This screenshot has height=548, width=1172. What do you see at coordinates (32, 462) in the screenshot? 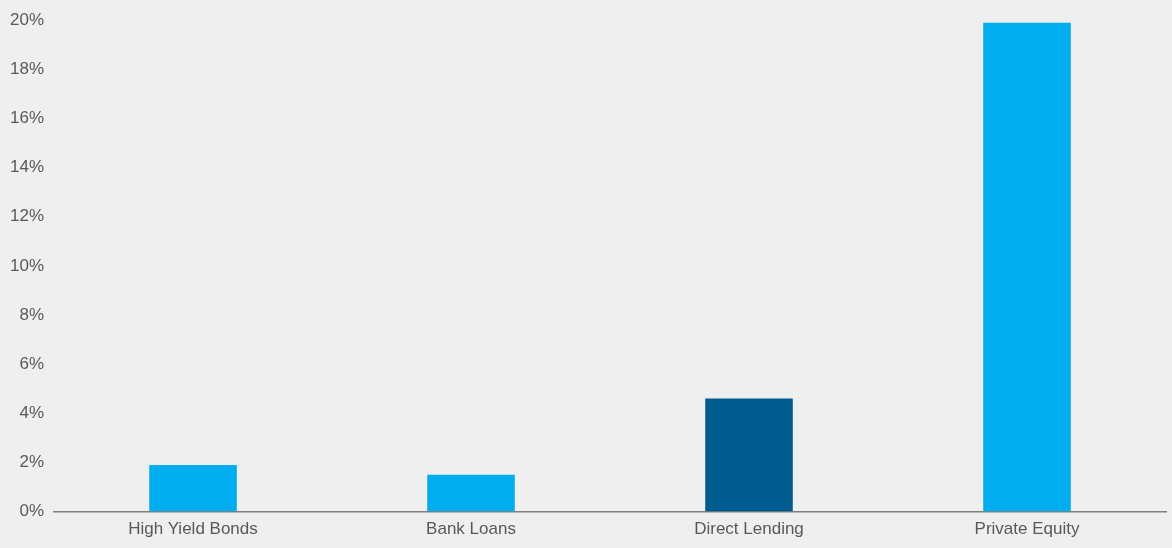
I see `y-tick-label: 2%` at bounding box center [32, 462].